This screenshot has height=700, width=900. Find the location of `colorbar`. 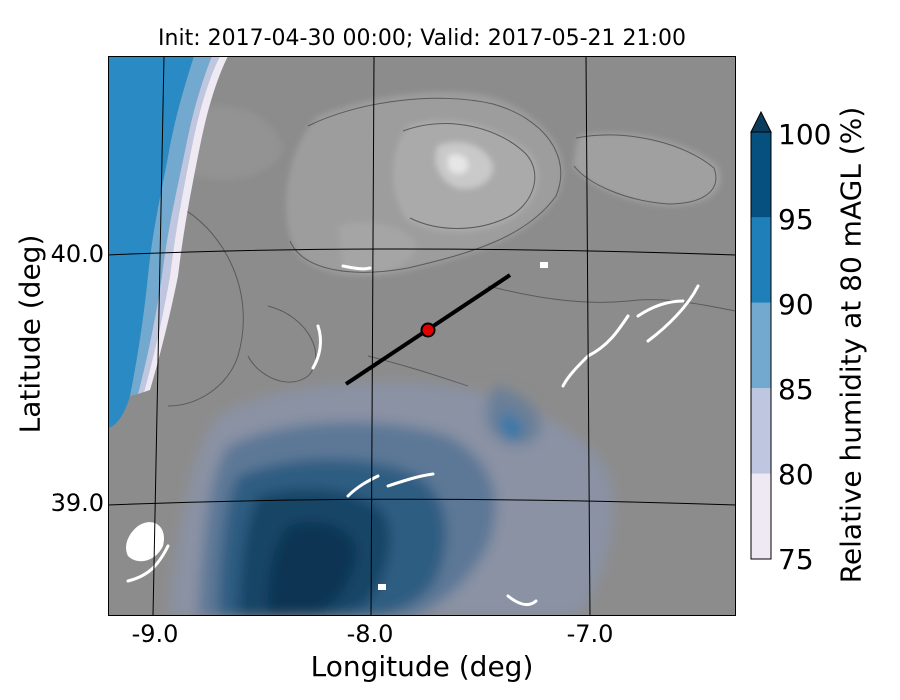

colorbar is located at coordinates (761, 335).